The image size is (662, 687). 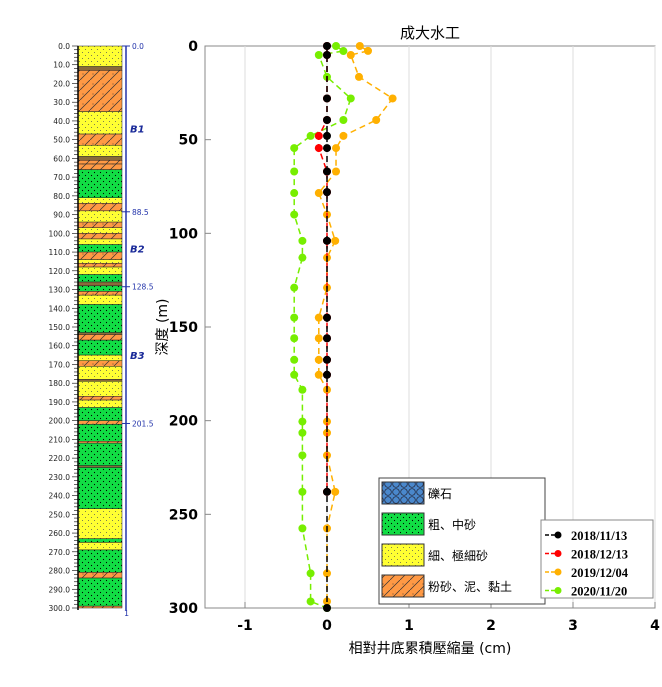 What do you see at coordinates (60, 552) in the screenshot?
I see `depth-label: 270.0` at bounding box center [60, 552].